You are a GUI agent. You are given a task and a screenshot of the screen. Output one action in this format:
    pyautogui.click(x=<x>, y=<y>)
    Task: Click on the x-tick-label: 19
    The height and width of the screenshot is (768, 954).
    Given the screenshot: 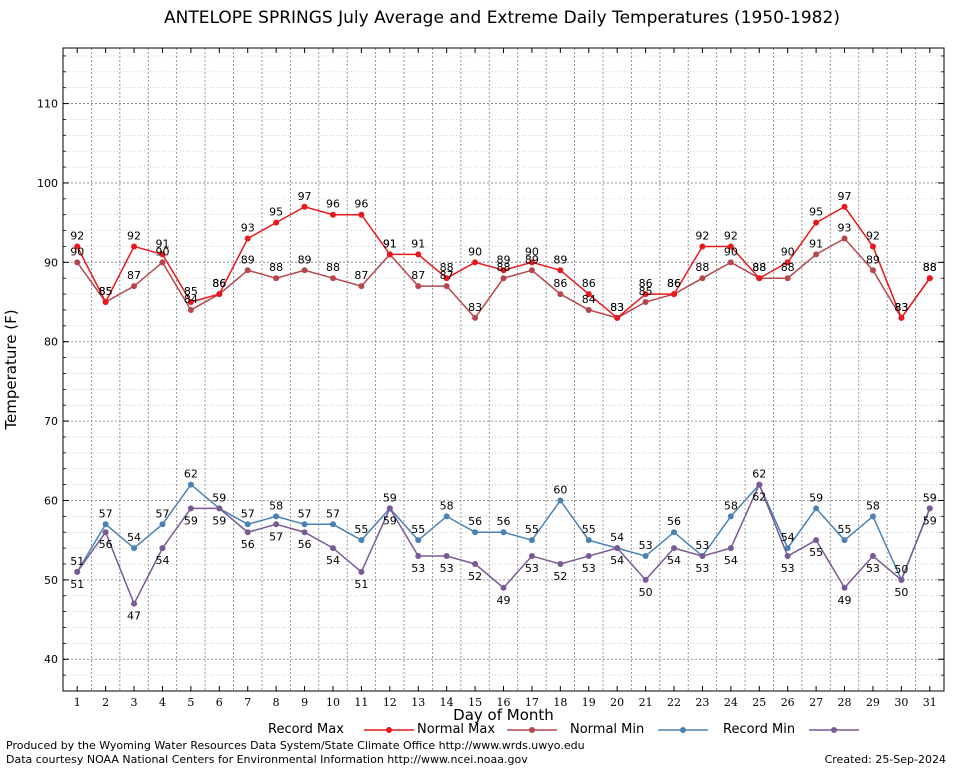 What is the action you would take?
    pyautogui.click(x=589, y=702)
    